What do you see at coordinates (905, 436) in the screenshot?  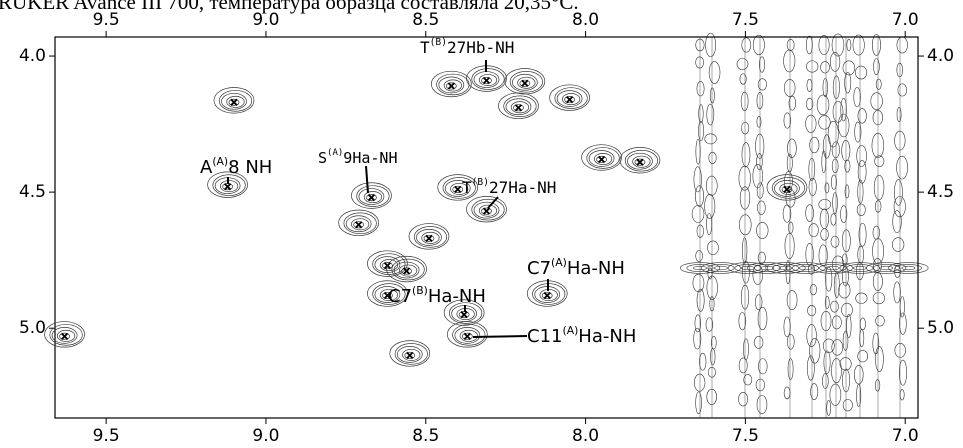 I see `x-tick-label: 7.0` at bounding box center [905, 436].